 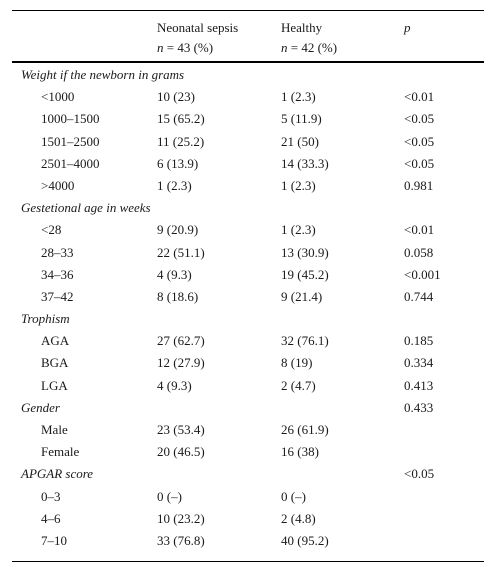 What do you see at coordinates (305, 252) in the screenshot?
I see `healthy-value: 13 (30.9)` at bounding box center [305, 252].